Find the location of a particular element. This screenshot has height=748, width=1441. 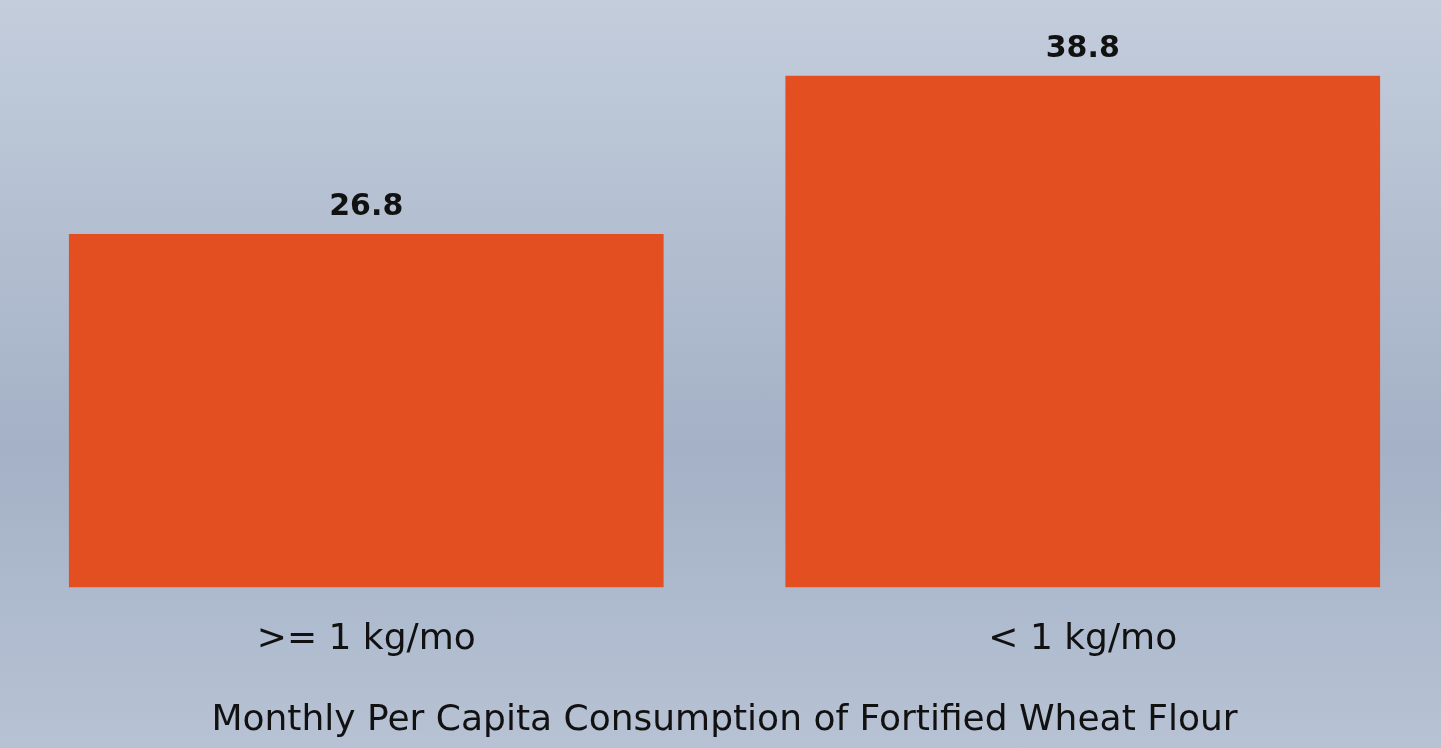

data-label: 38.8 is located at coordinates (1082, 46).